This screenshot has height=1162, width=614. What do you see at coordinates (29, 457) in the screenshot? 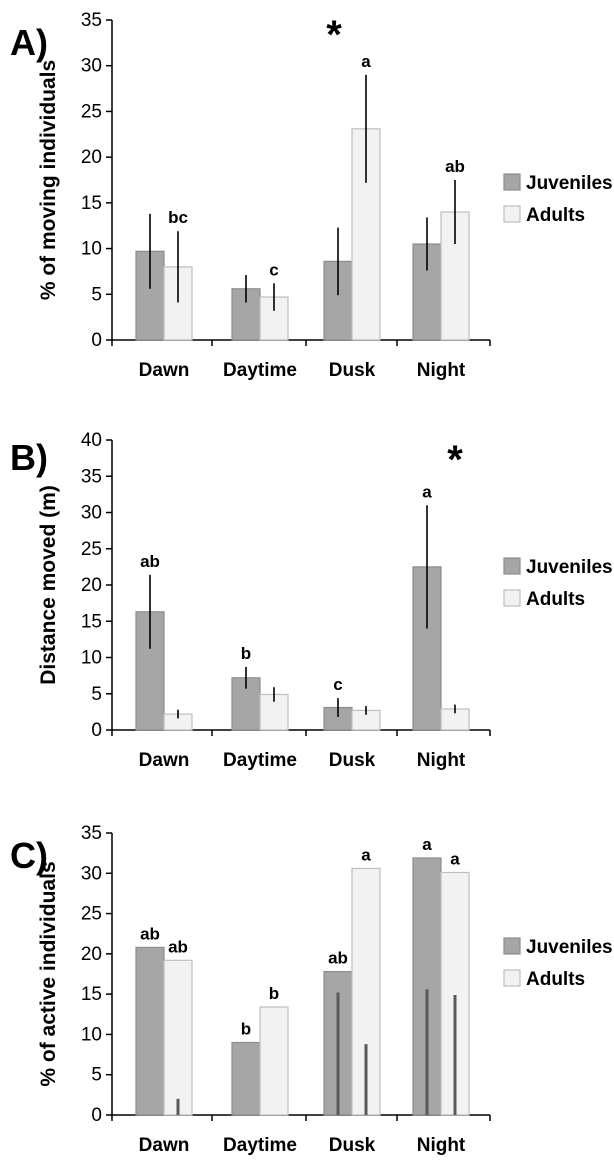
I see `panel-letter: B)` at bounding box center [29, 457].